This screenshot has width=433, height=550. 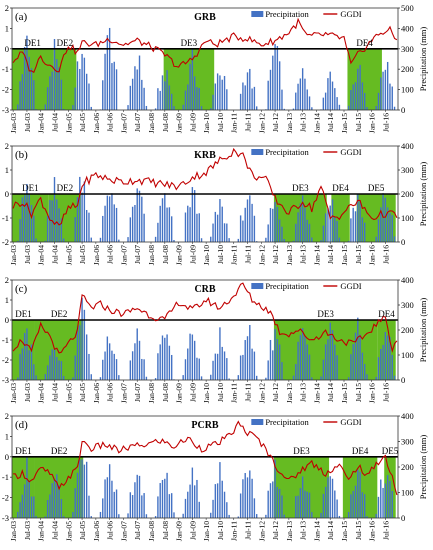 What do you see at coordinates (7, 49) in the screenshot?
I see `left-tick-label: 0` at bounding box center [7, 49].